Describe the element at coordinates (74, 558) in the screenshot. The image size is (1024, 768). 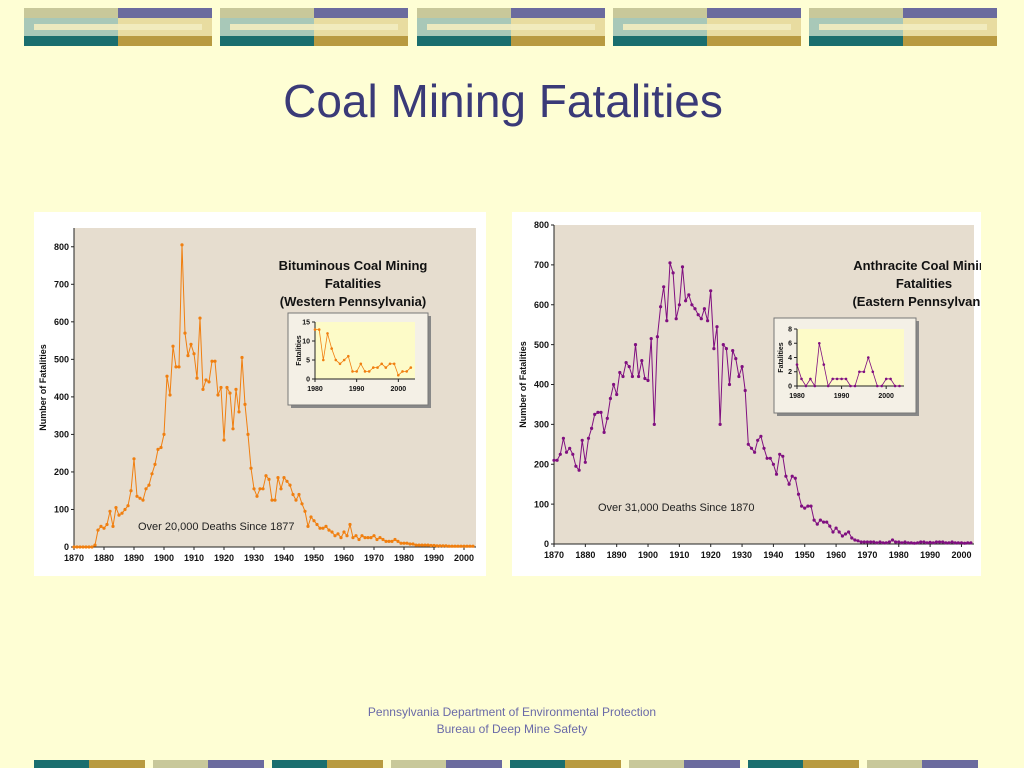
I see `bituminous-x-tick-label: 1870` at that location.